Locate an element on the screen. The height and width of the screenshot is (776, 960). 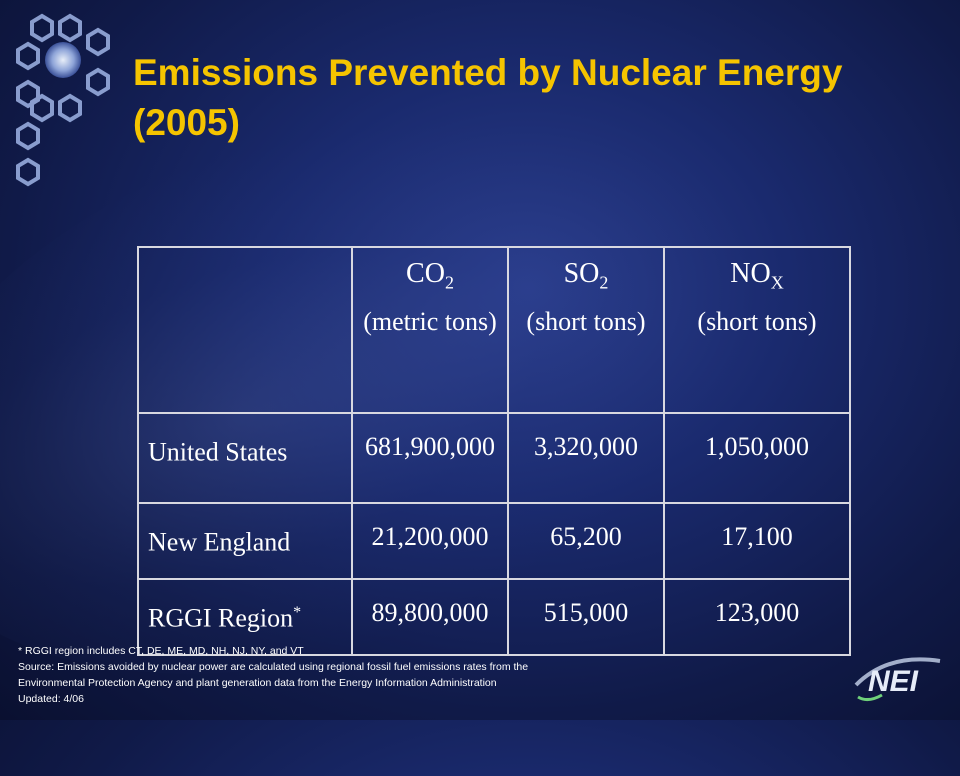
header-empty-cell is located at coordinates (245, 330).